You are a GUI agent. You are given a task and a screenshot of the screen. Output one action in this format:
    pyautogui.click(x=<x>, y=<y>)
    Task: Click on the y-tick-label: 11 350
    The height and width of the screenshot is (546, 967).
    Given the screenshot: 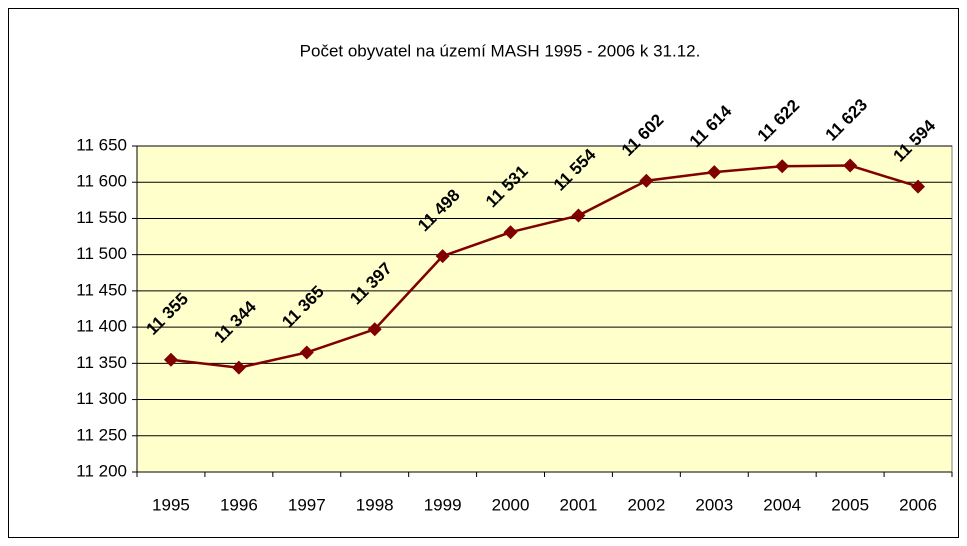 What is the action you would take?
    pyautogui.click(x=101, y=362)
    